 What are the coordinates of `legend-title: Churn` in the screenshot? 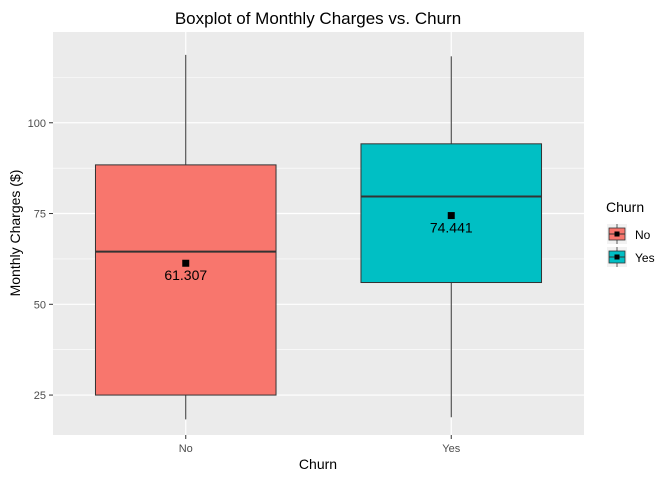 It's located at (625, 207).